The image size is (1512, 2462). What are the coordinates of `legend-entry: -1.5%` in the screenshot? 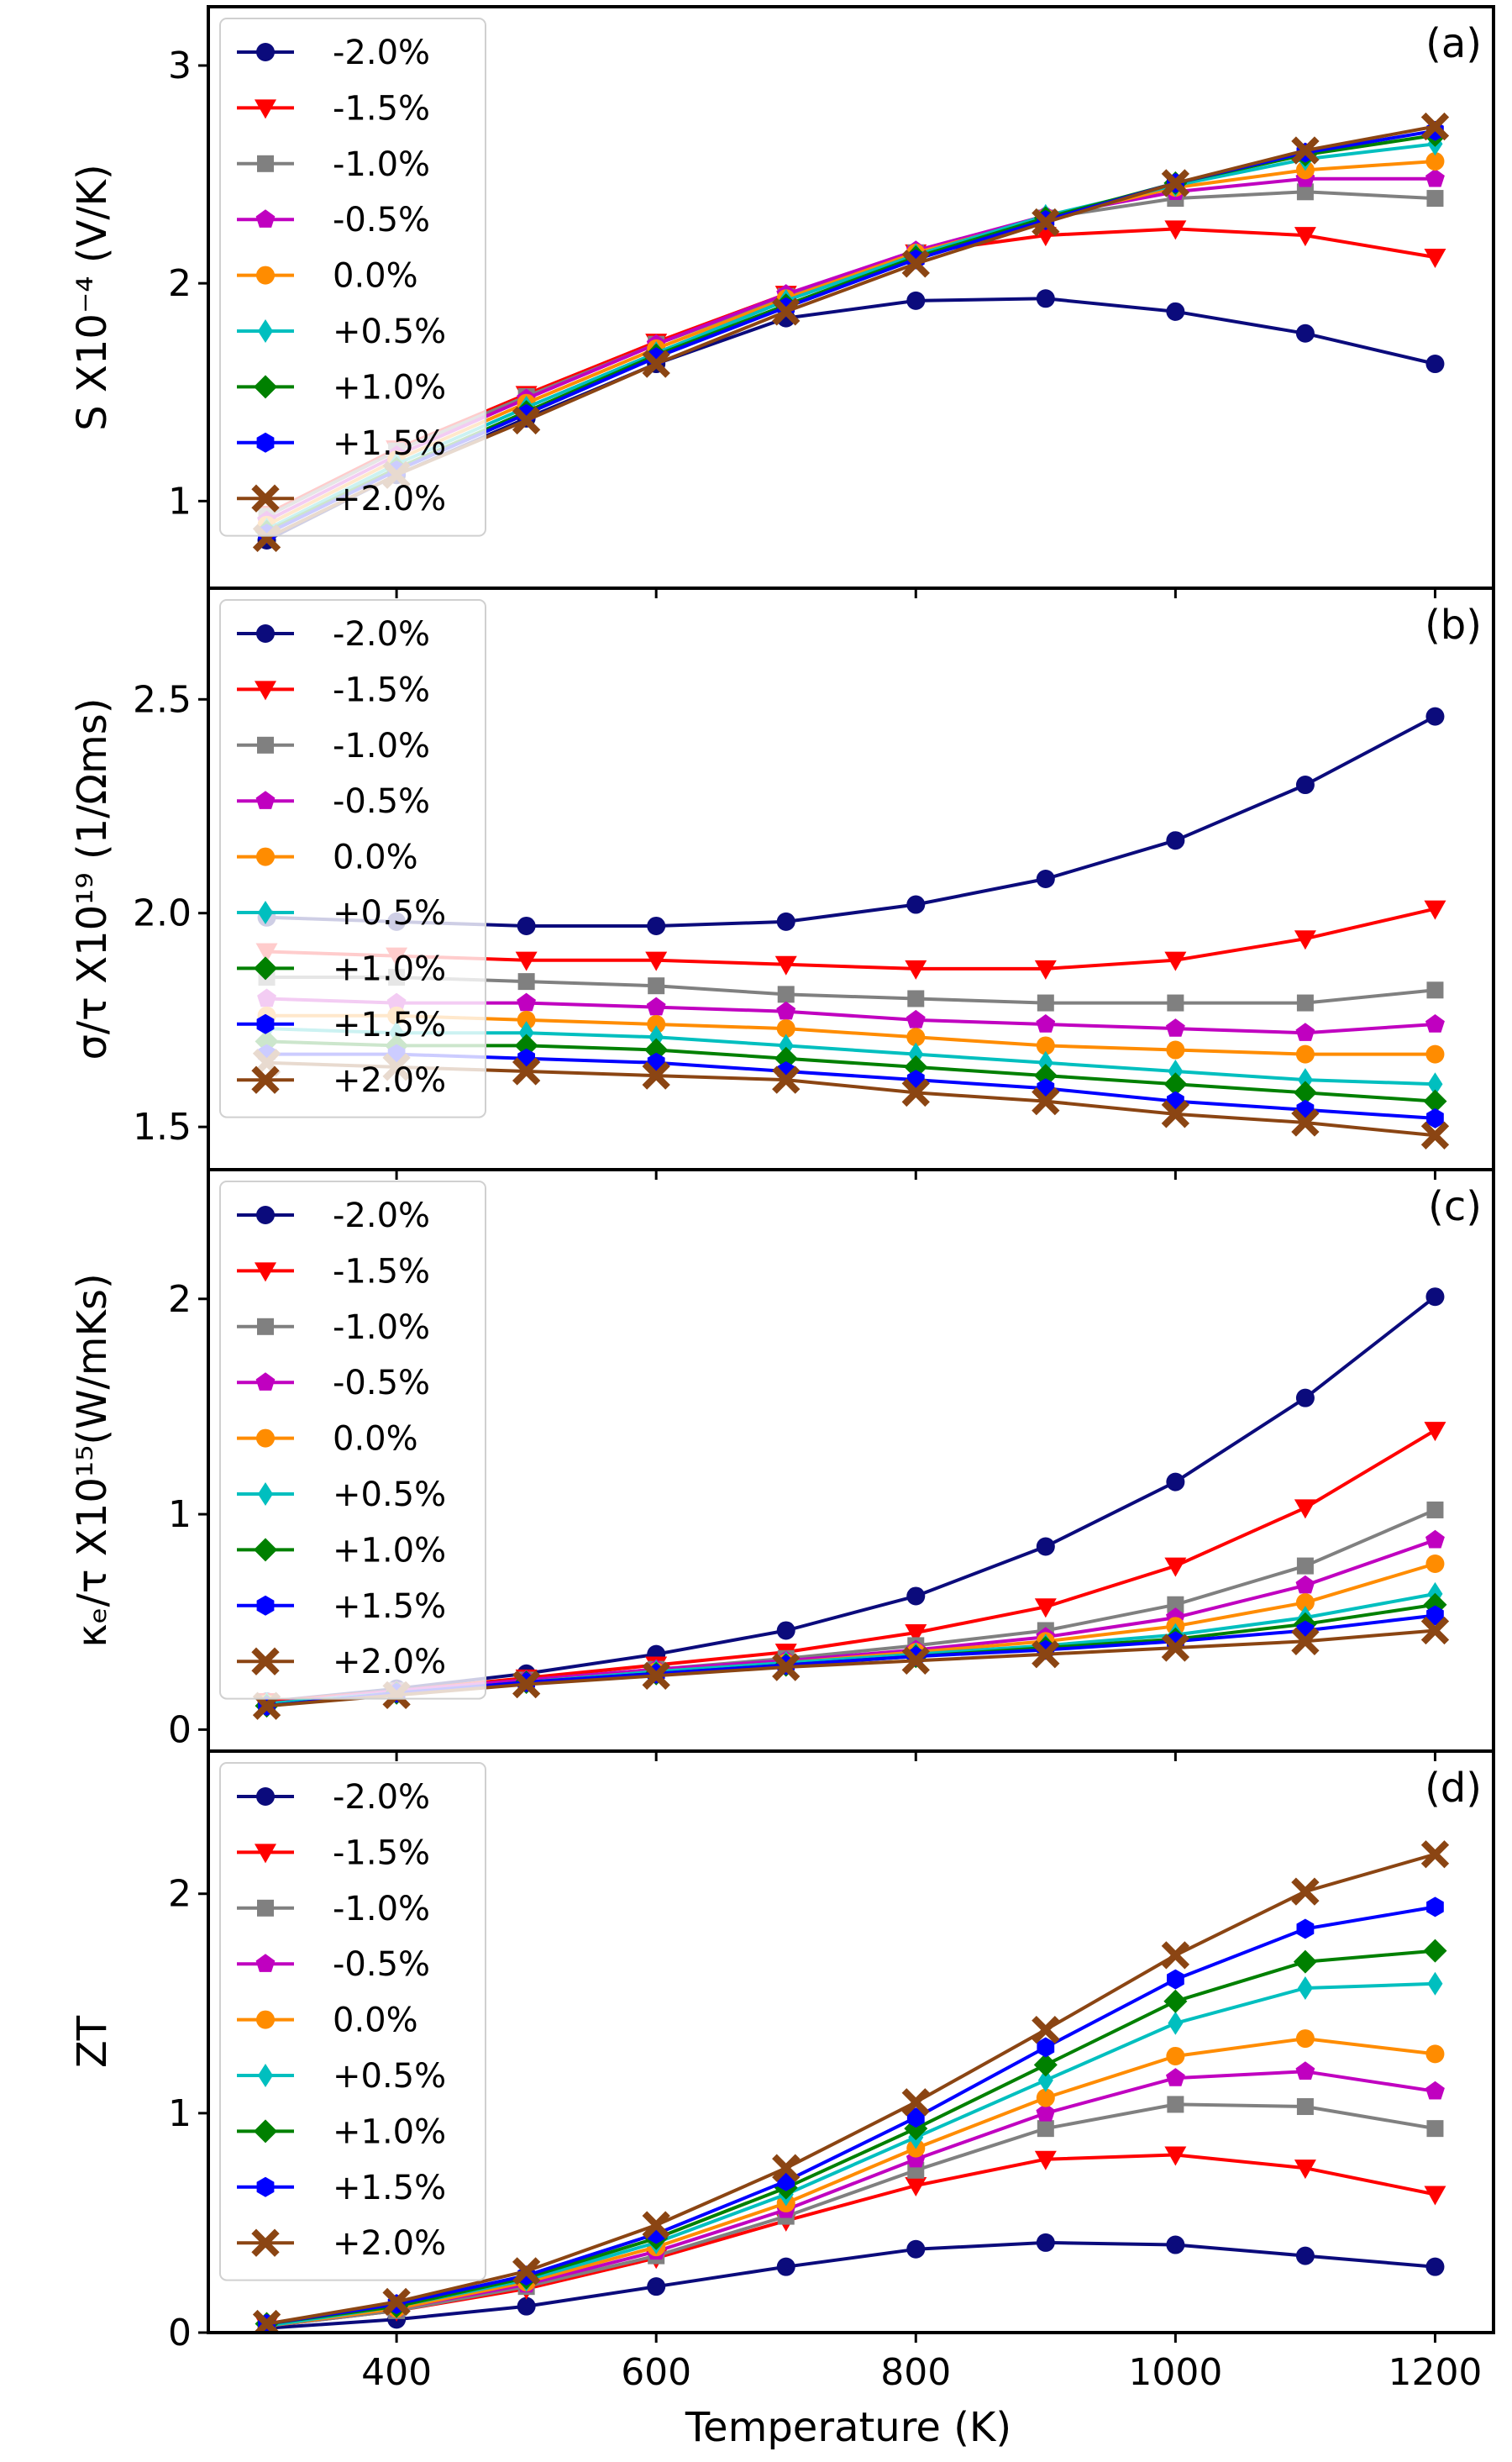 It's located at (333, 690).